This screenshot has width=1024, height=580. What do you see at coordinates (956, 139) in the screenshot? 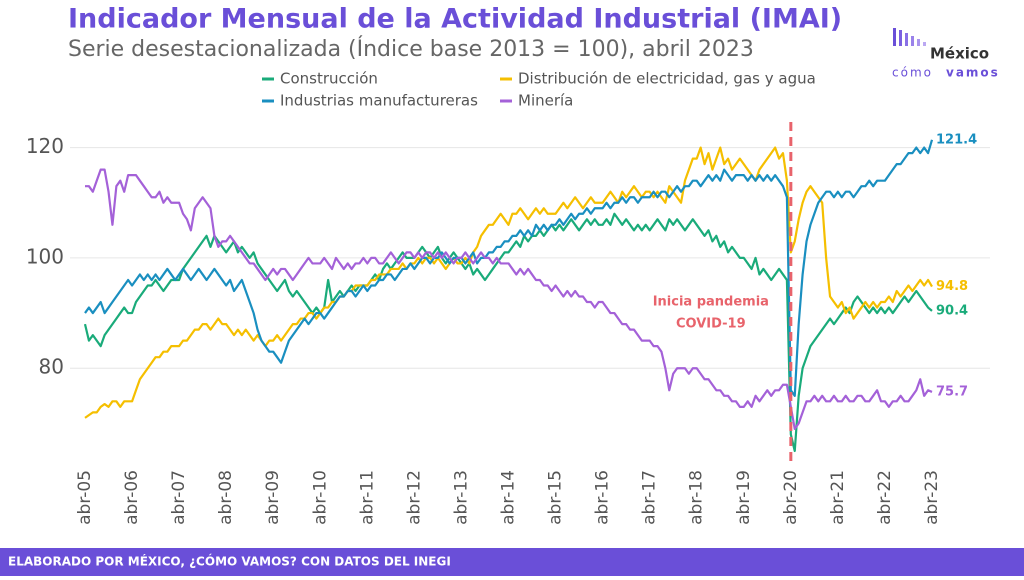
I see `end-label: 121.4` at bounding box center [956, 139].